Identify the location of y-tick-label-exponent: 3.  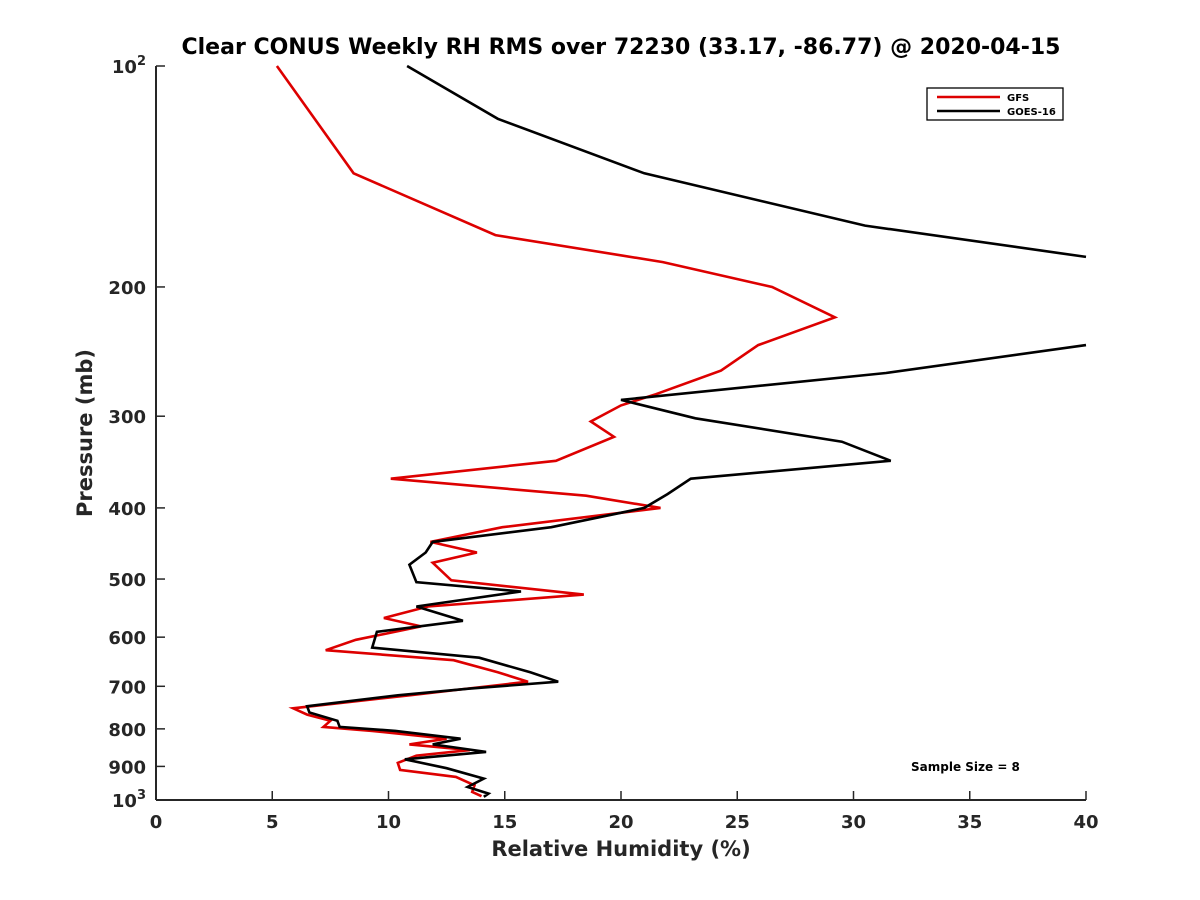
(141, 795).